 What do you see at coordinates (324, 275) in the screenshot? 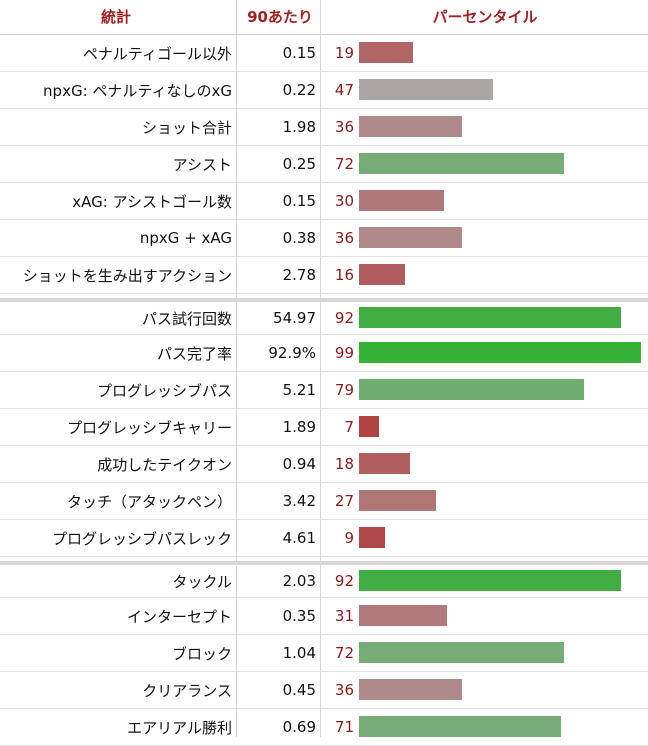
I see `table-row: ショットを生み出すアクション 2.78 16` at bounding box center [324, 275].